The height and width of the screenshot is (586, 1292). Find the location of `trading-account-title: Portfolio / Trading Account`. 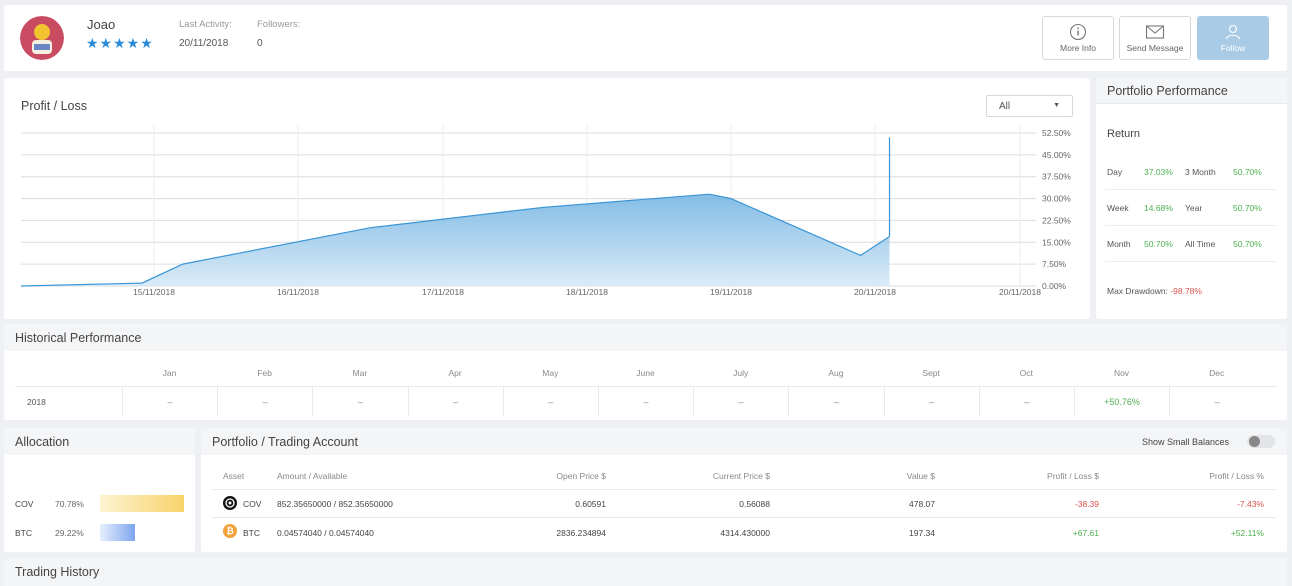

trading-account-title: Portfolio / Trading Account is located at coordinates (285, 442).